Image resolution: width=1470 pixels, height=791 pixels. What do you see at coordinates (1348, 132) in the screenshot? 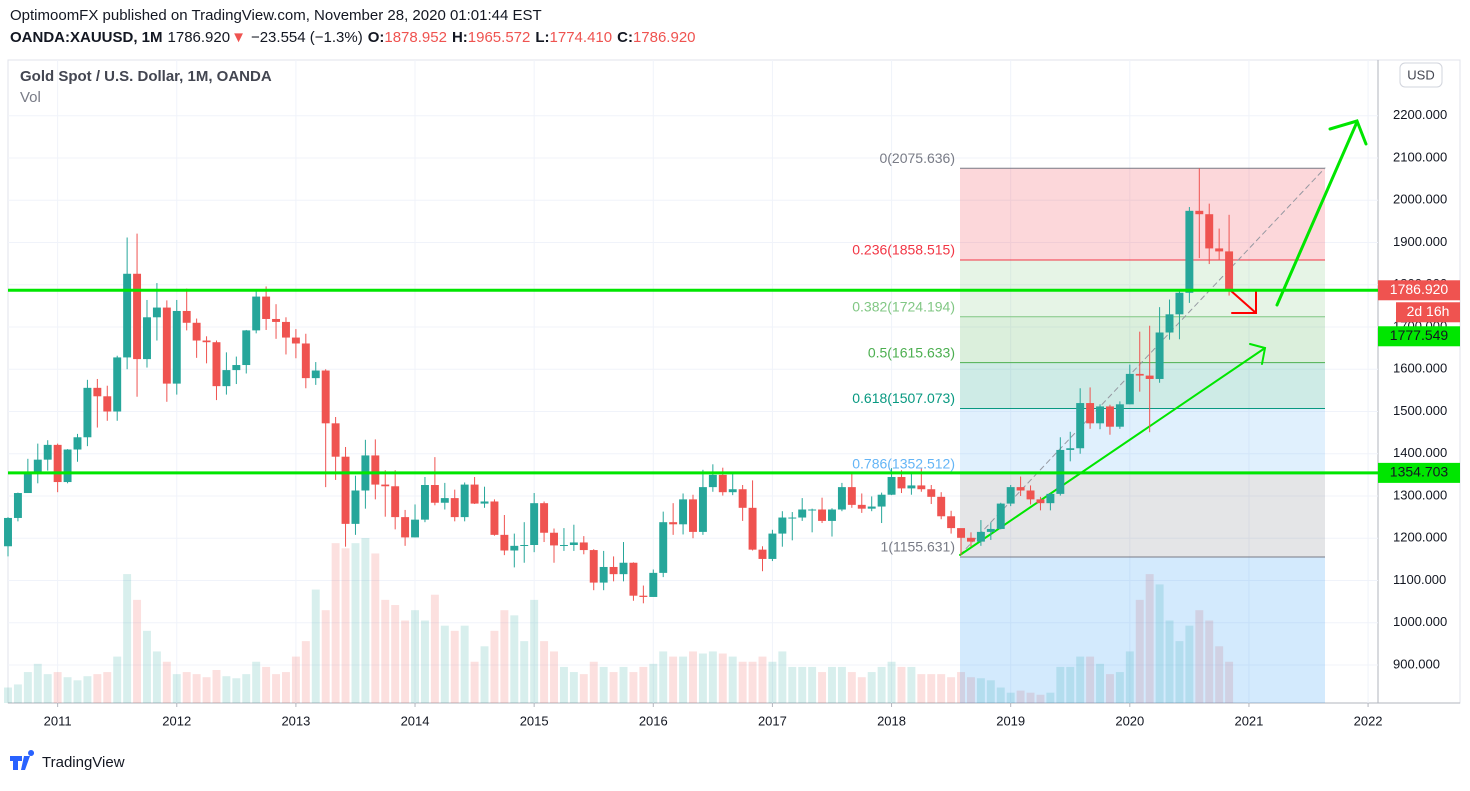
I see `arrow-head` at bounding box center [1348, 132].